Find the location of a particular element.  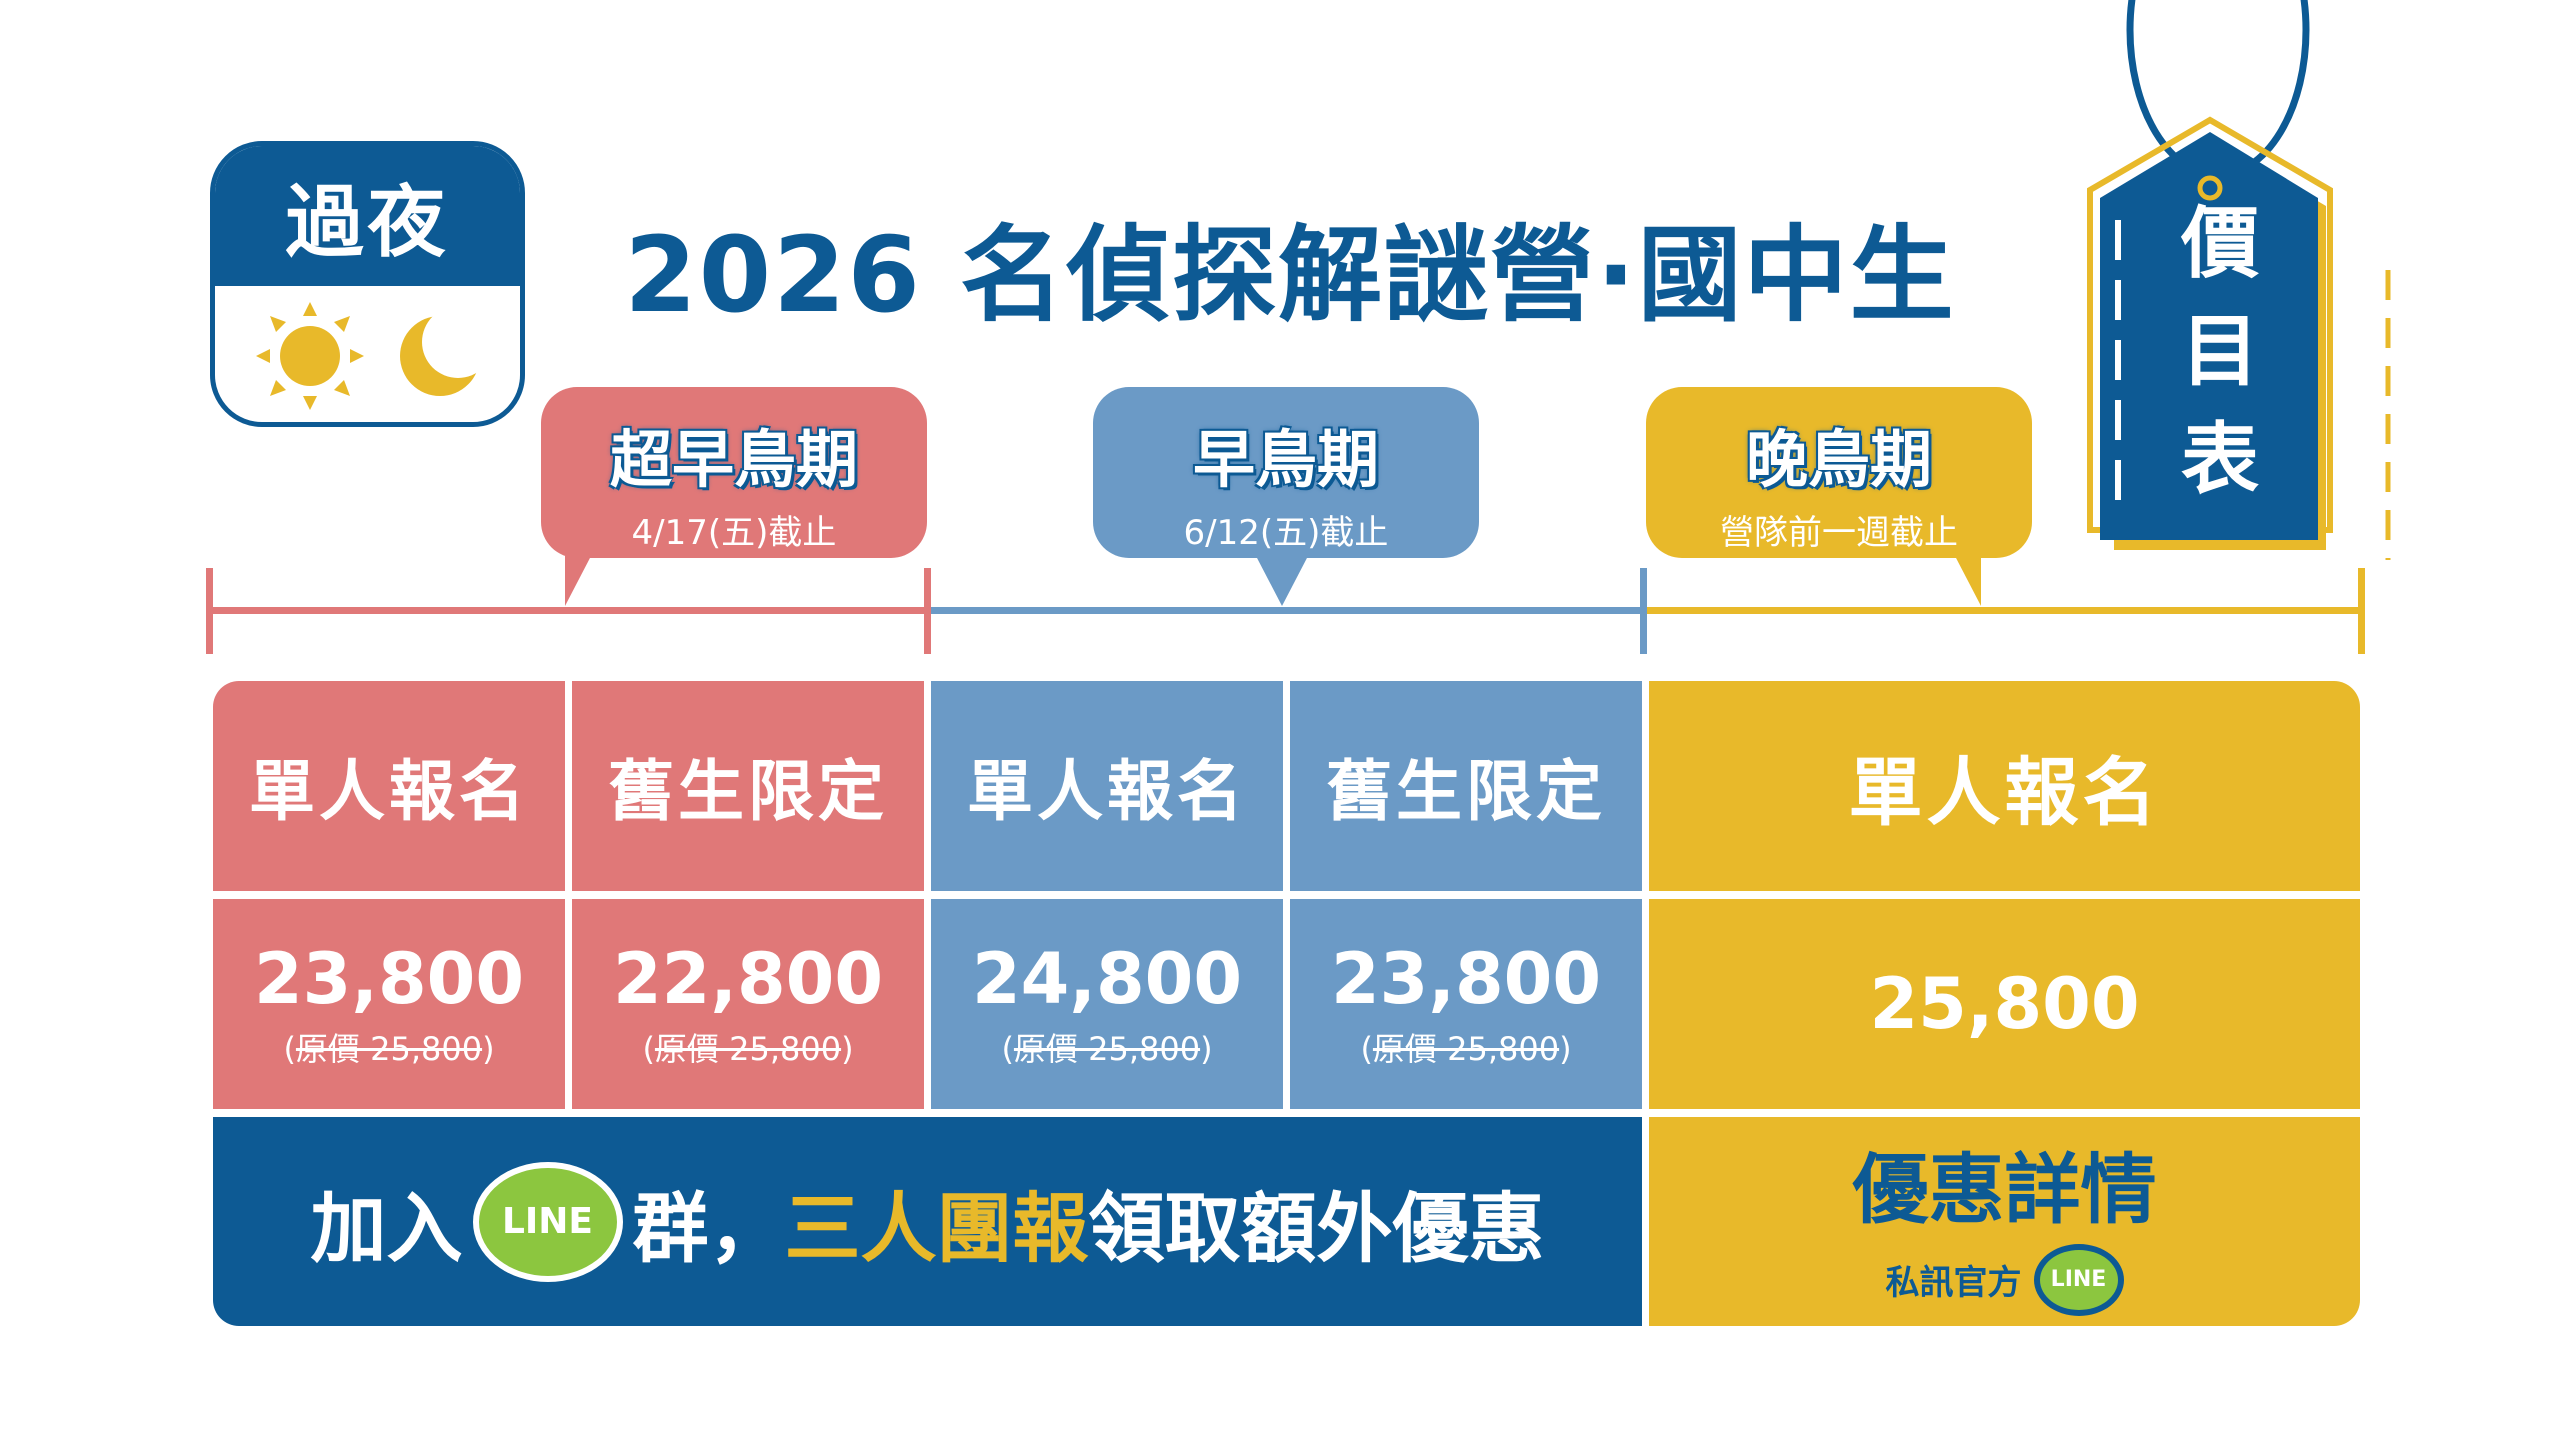

banner-text: 群， is located at coordinates (708, 1228).